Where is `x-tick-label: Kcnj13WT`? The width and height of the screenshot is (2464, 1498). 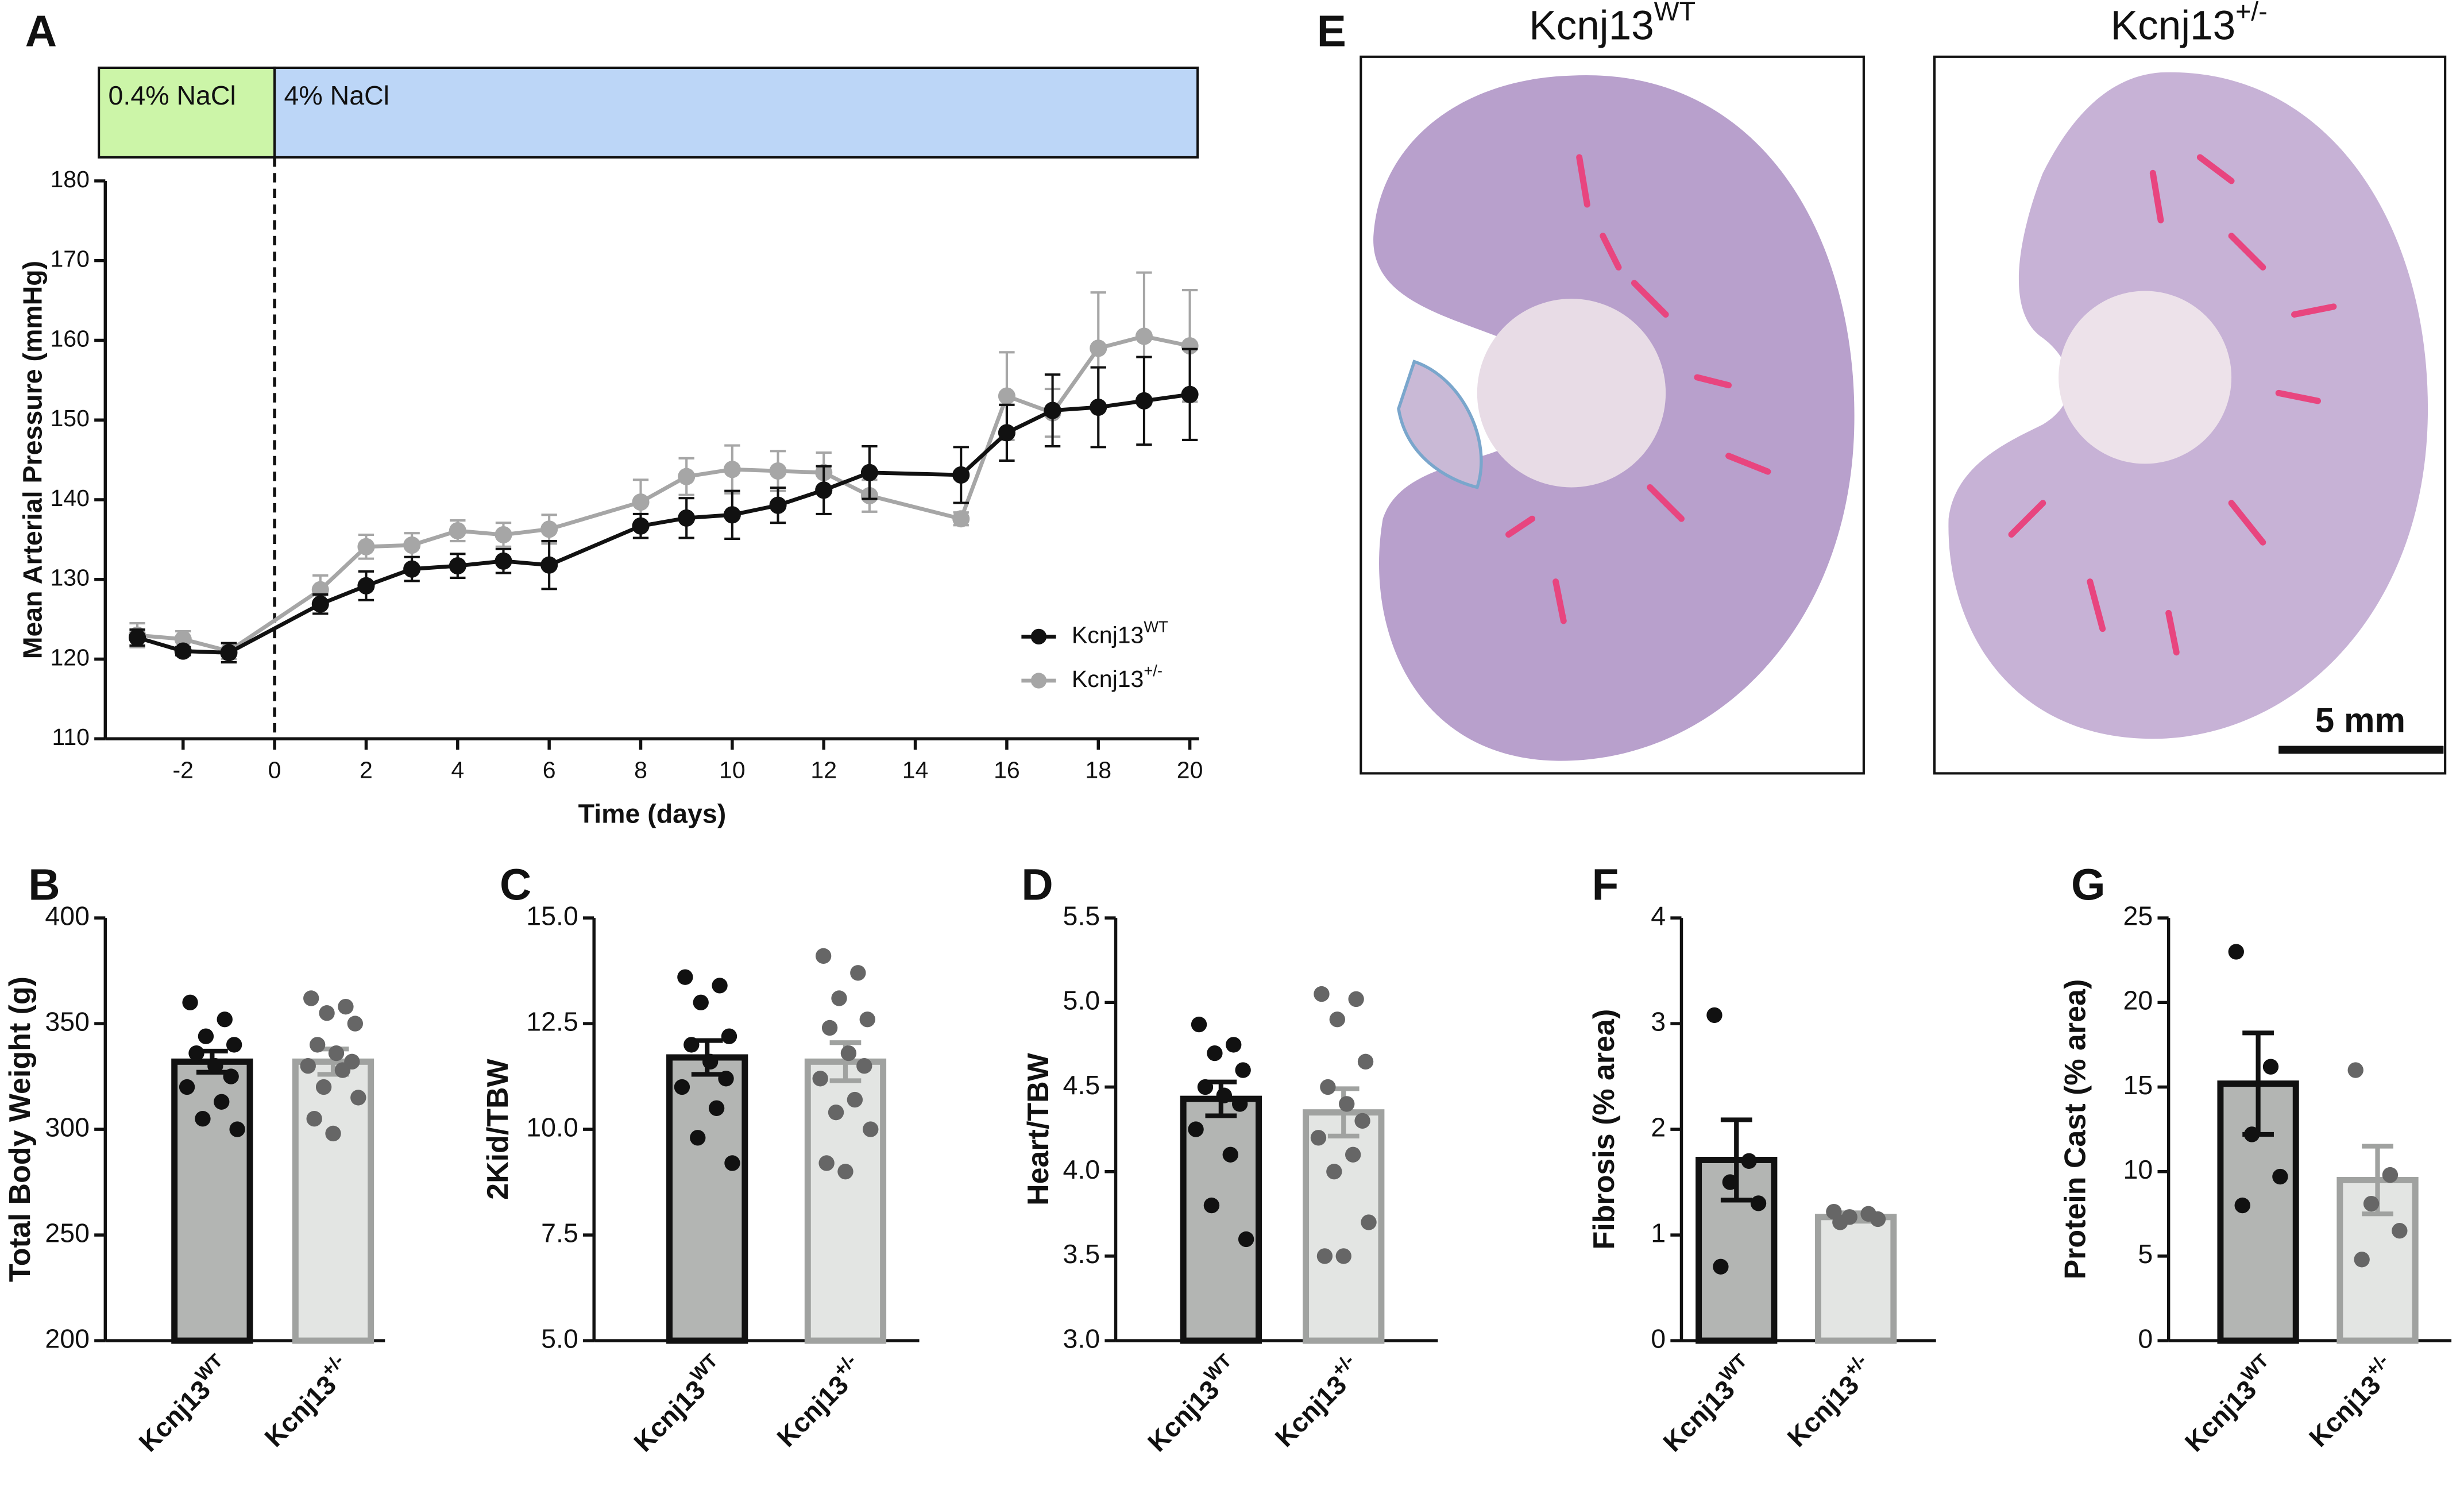
x-tick-label: Kcnj13WT is located at coordinates (1708, 1404).